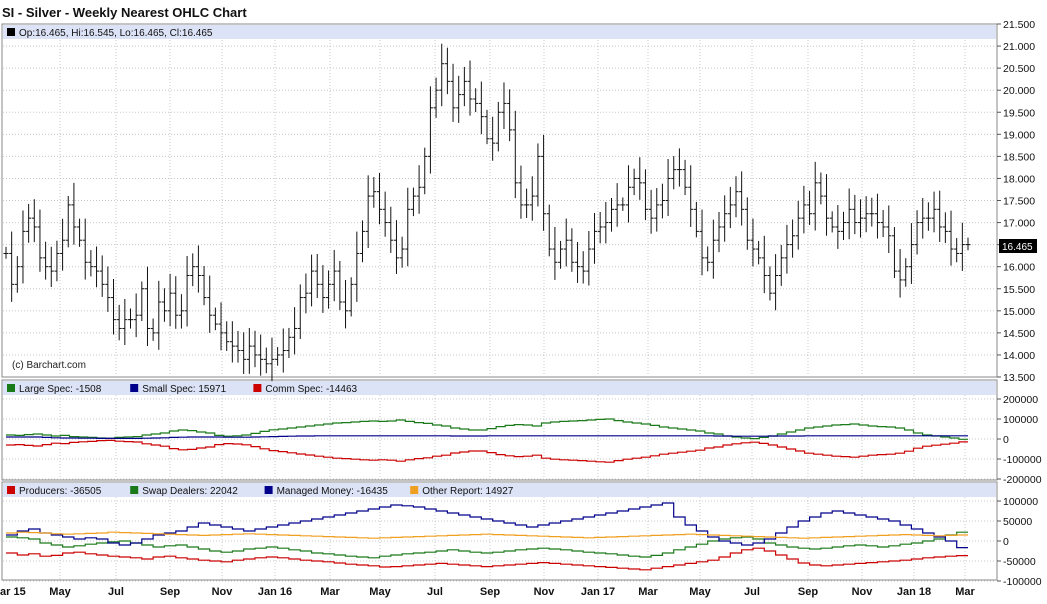  What do you see at coordinates (1022, 480) in the screenshot?
I see `cot-tick-label: -200000` at bounding box center [1022, 480].